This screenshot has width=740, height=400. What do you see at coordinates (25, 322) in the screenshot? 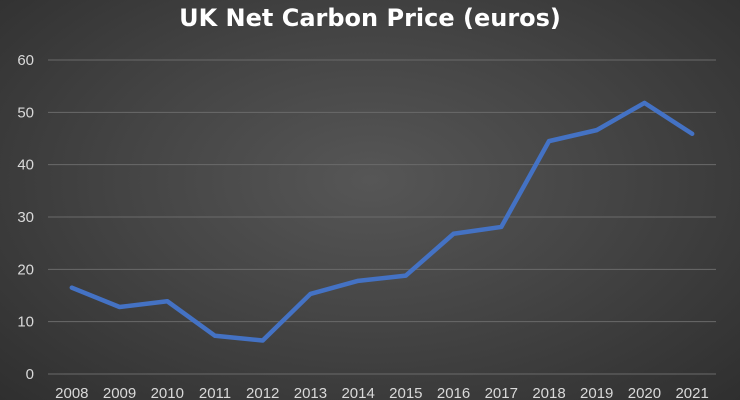
I see `y-tick-label: 10` at bounding box center [25, 322].